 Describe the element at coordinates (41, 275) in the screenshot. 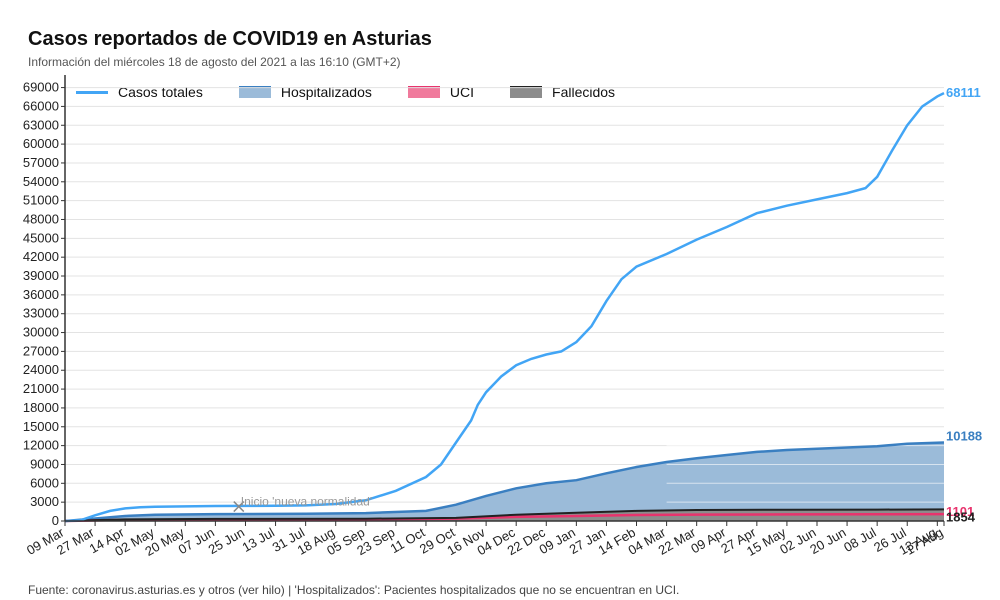

I see `y-tick-label: 39000` at that location.